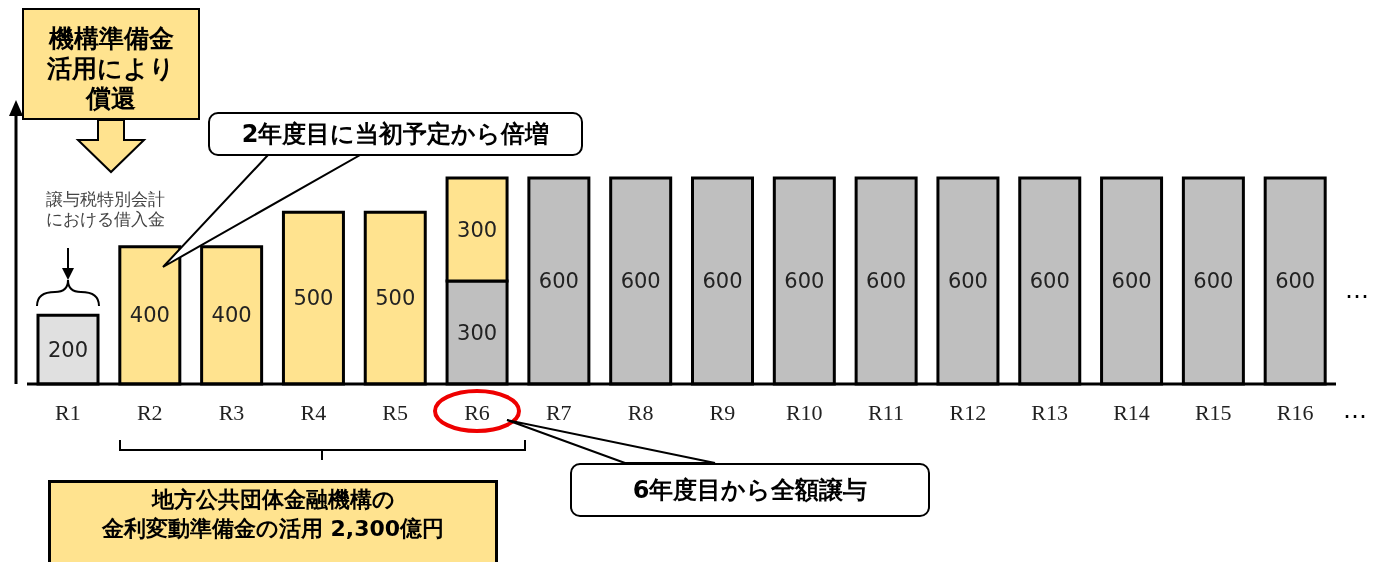 The height and width of the screenshot is (562, 1387). What do you see at coordinates (313, 412) in the screenshot?
I see `x-tick-label: R4` at bounding box center [313, 412].